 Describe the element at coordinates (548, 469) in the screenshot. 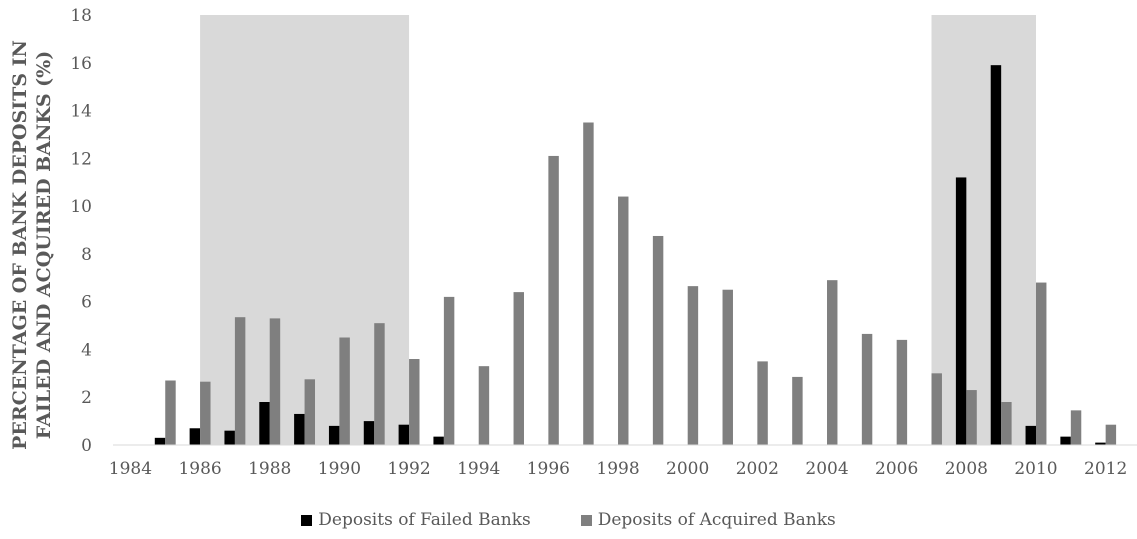

I see `x-tick-label: 1996` at that location.